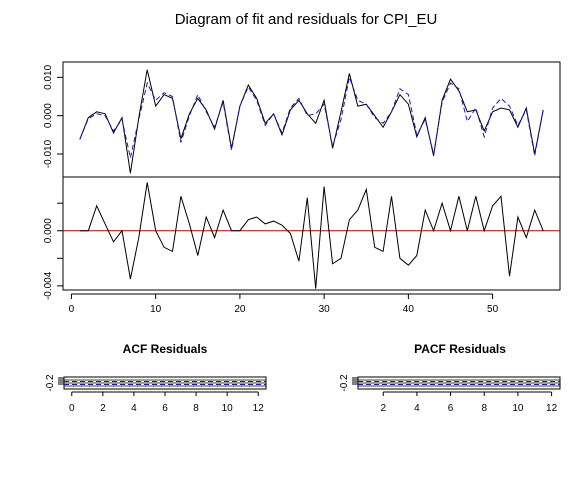 This screenshot has height=478, width=588. Describe the element at coordinates (417, 408) in the screenshot. I see `pacf-x-tick-label: 4` at that location.